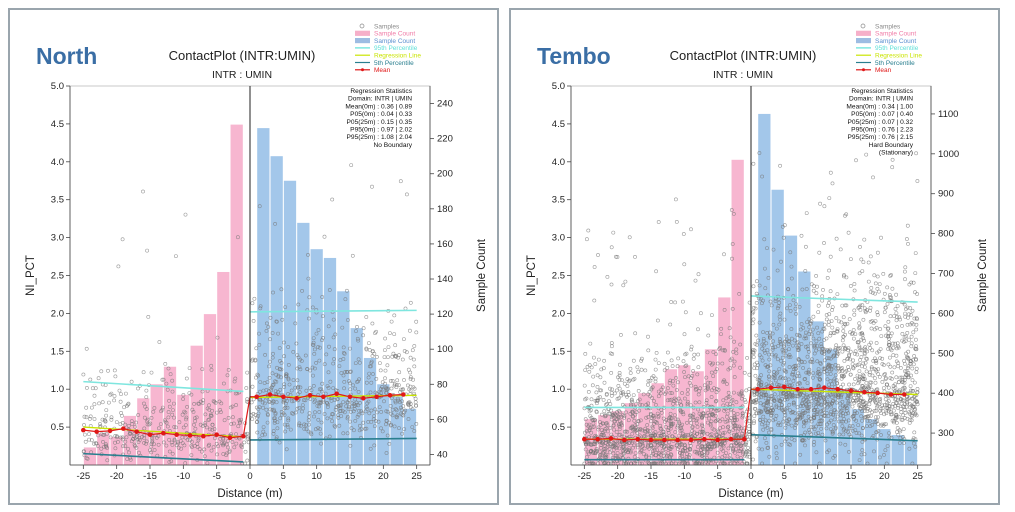  Describe the element at coordinates (651, 476) in the screenshot. I see `x-tick-label: -15` at that location.